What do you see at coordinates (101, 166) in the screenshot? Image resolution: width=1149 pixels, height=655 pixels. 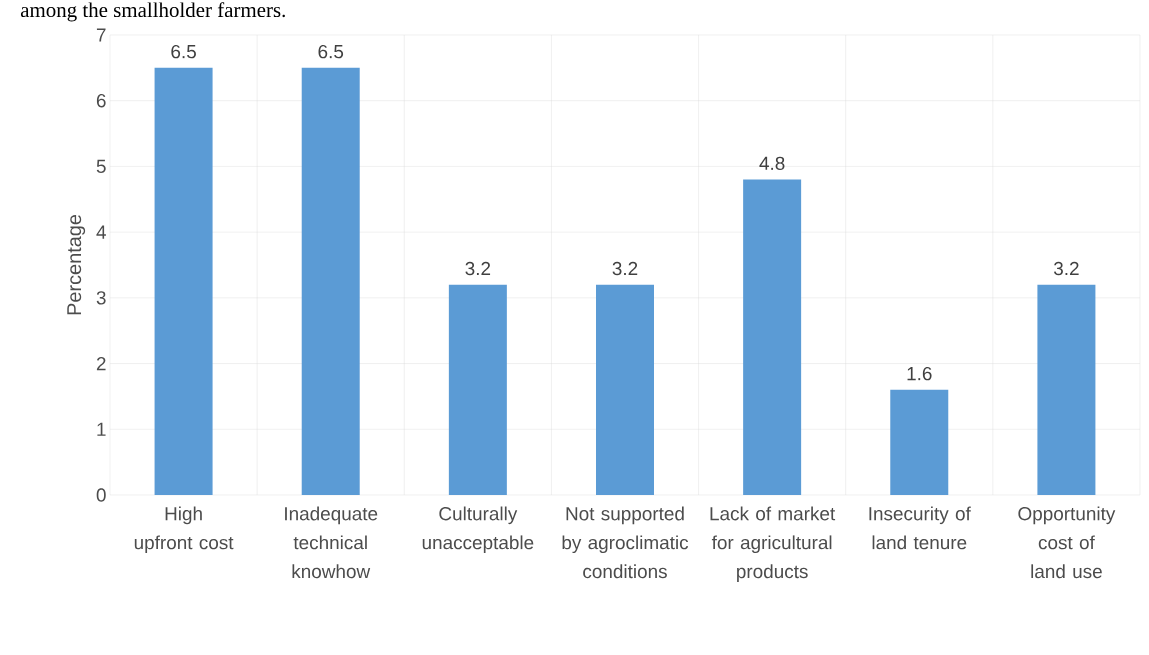 I see `y-tick-label: 5` at bounding box center [101, 166].